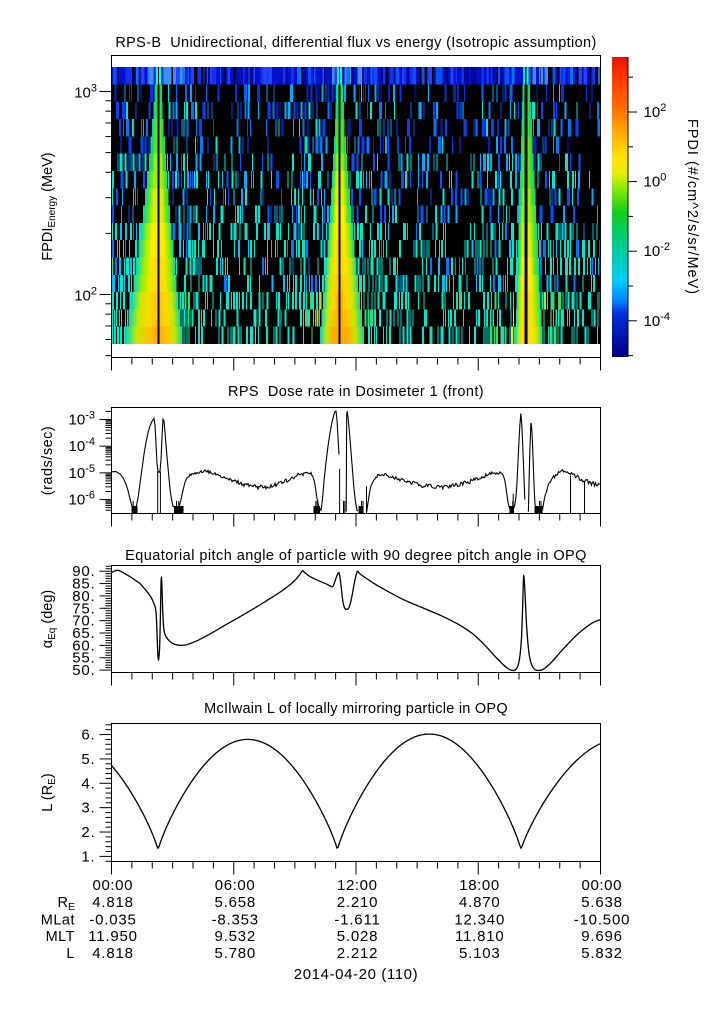 The width and height of the screenshot is (725, 1019). What do you see at coordinates (83, 596) in the screenshot?
I see `svg-text: 80.` at bounding box center [83, 596].